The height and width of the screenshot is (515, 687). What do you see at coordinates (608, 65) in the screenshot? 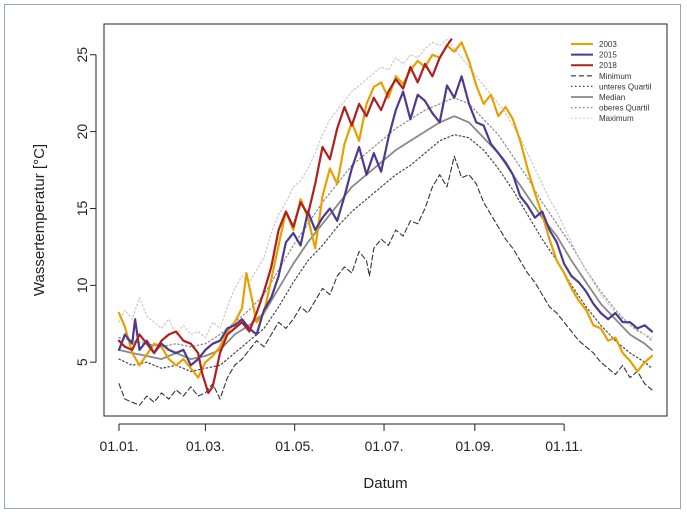
I see `legend-label: 2018` at bounding box center [608, 65].